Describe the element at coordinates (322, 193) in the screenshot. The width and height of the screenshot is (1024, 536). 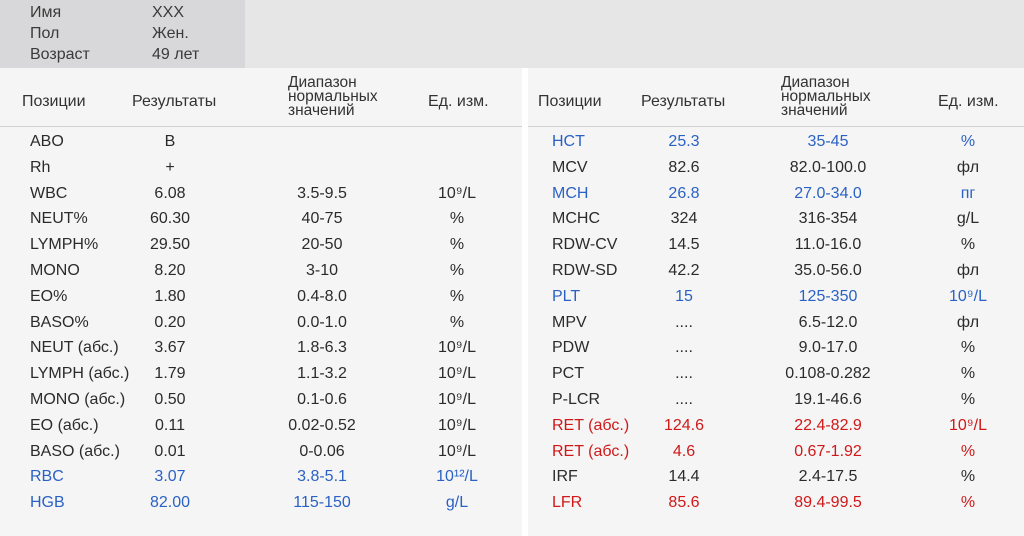
I see `test-range: 3.5-9.5` at that location.